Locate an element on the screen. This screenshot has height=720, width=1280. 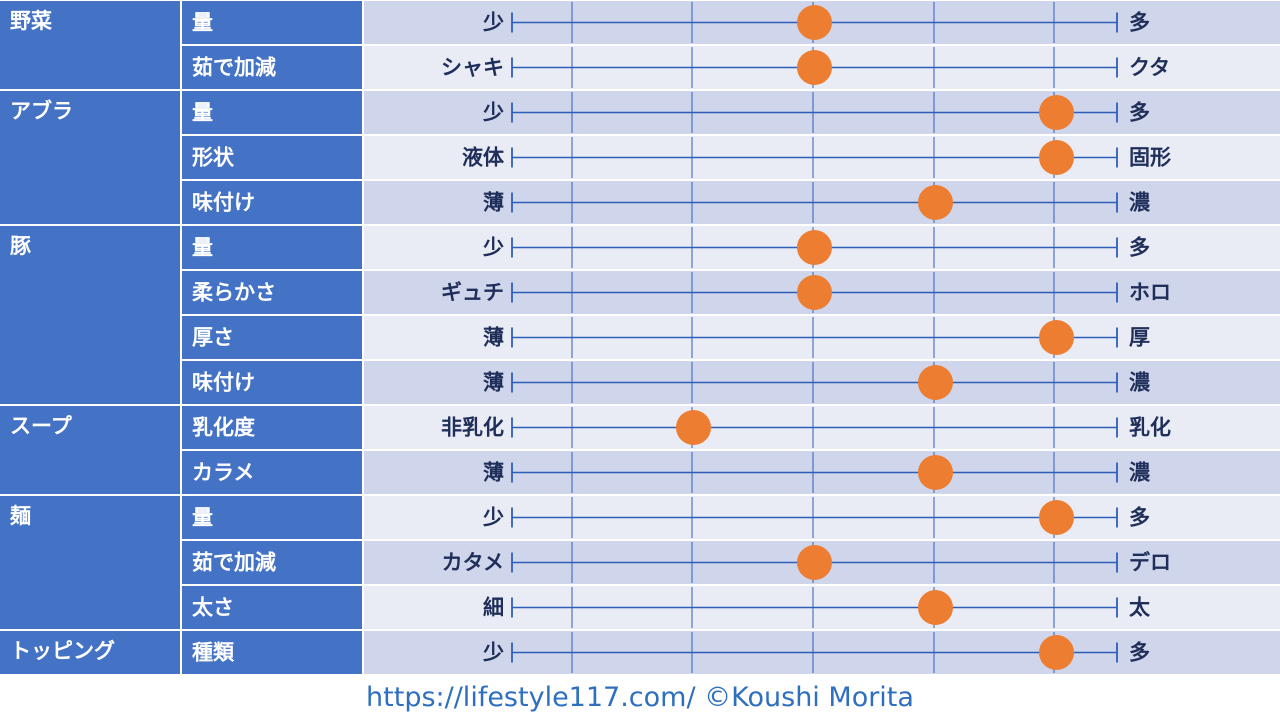
group-label: 麺 is located at coordinates (20, 516).